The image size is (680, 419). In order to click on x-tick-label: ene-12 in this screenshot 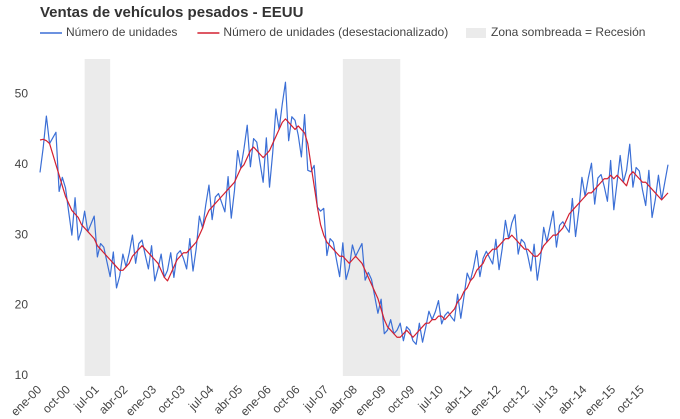, I will do `click(485, 400)`.